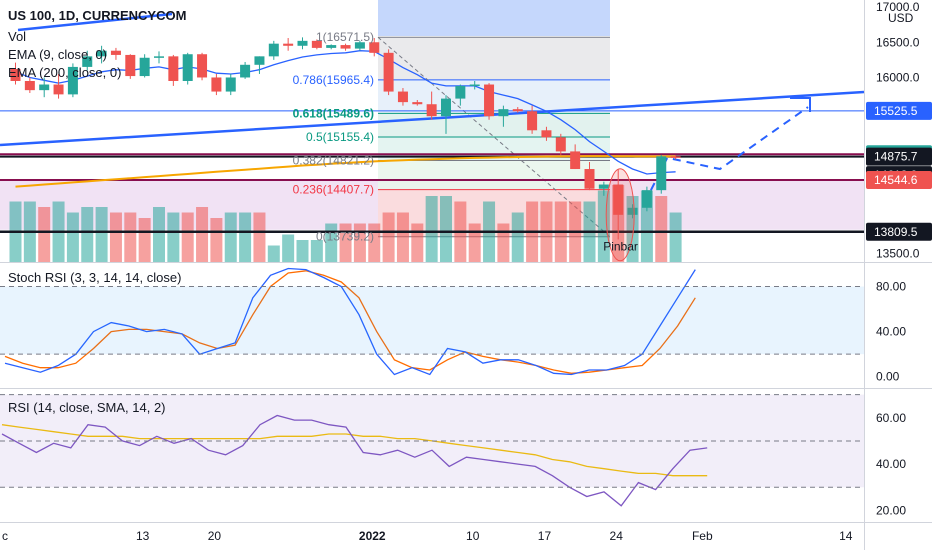 This screenshot has width=932, height=550. What do you see at coordinates (5, 536) in the screenshot?
I see `time-tick-label: c` at bounding box center [5, 536].